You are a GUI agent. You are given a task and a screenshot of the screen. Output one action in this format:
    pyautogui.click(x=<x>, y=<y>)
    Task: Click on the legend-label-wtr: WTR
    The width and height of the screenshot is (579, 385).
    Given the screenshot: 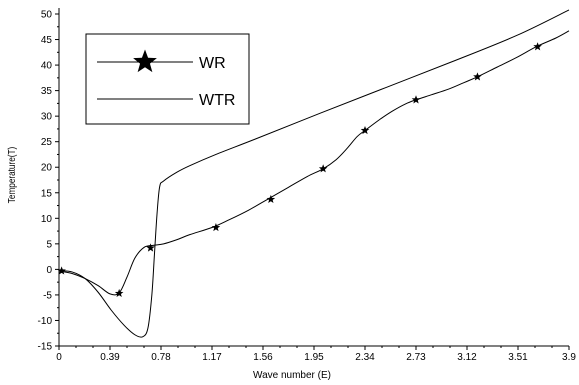 What is the action you would take?
    pyautogui.click(x=217, y=100)
    